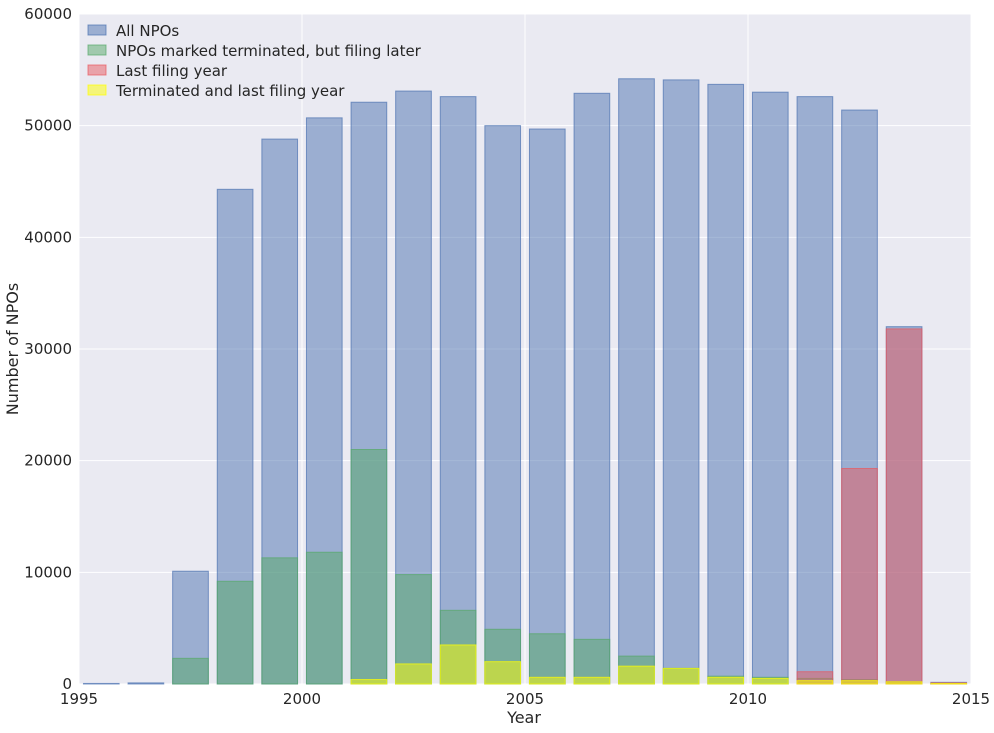 The height and width of the screenshot is (733, 994). I want to click on bar-1-1999, so click(280, 621).